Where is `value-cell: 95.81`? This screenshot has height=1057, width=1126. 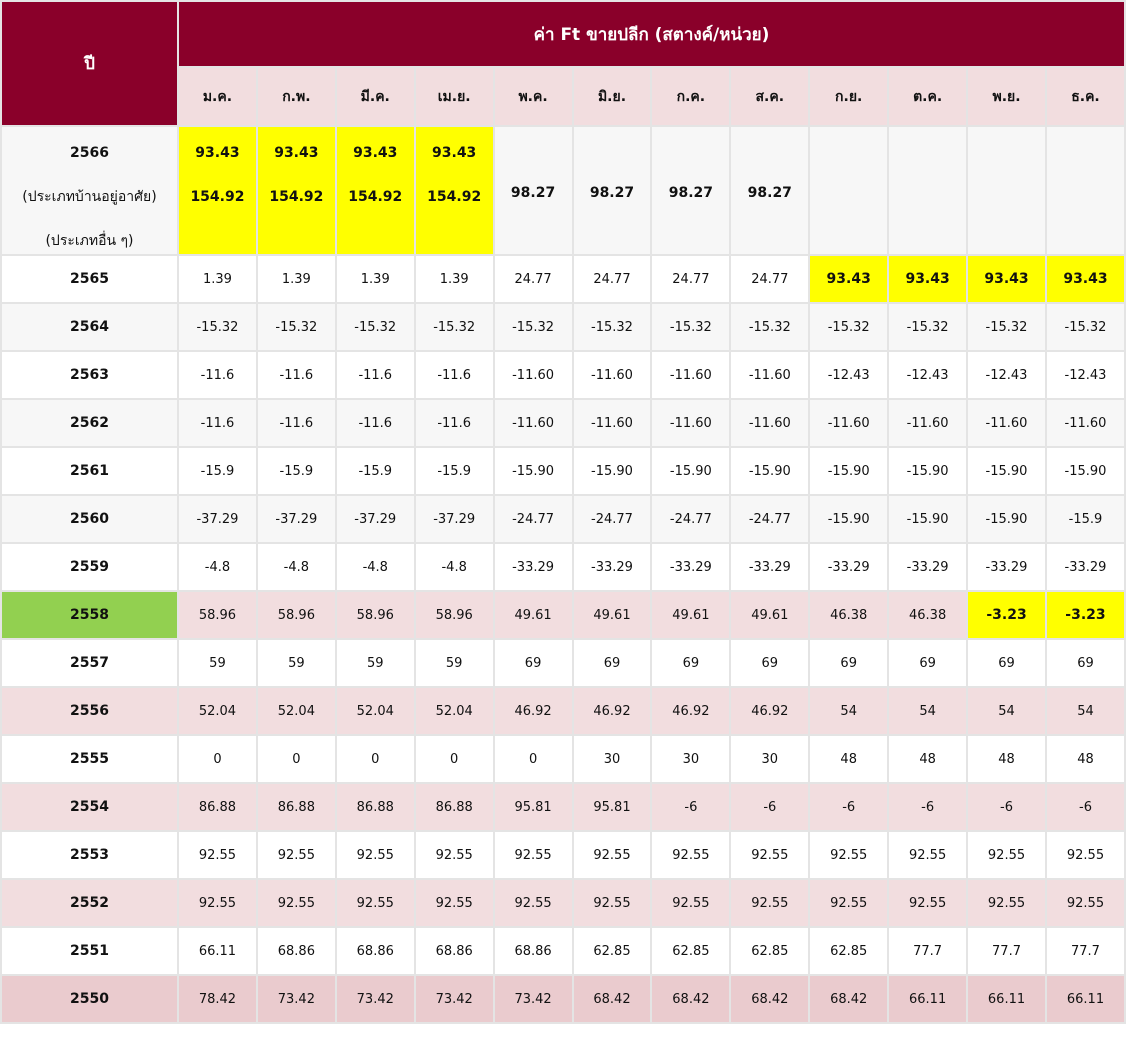 value-cell: 95.81 is located at coordinates (612, 807).